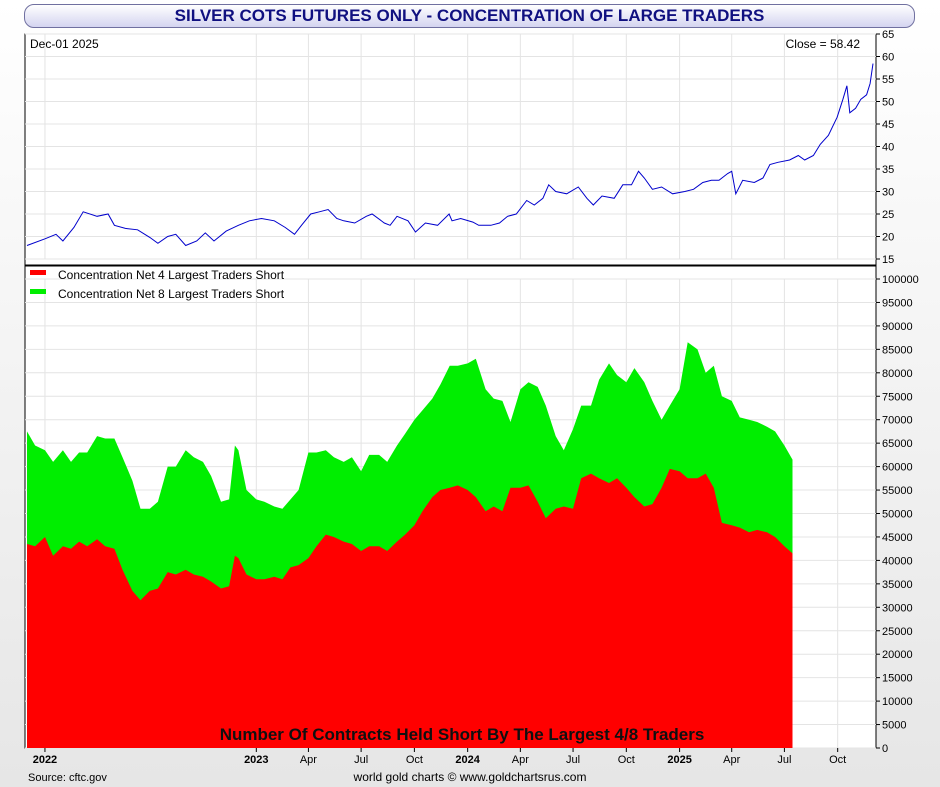 This screenshot has width=940, height=787. Describe the element at coordinates (897, 561) in the screenshot. I see `concentration-tick-label: 40000` at that location.